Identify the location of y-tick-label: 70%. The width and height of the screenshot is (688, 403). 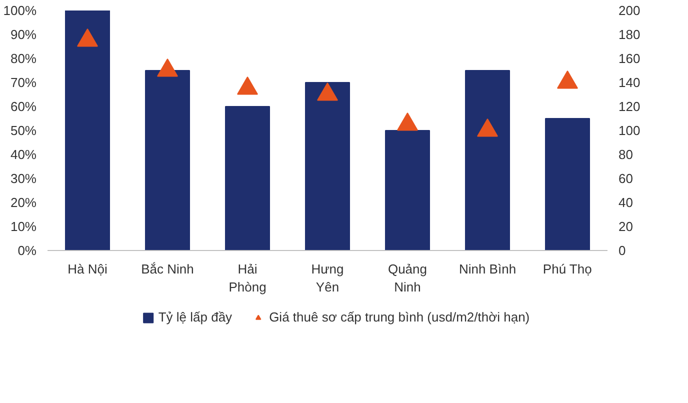
(23, 82).